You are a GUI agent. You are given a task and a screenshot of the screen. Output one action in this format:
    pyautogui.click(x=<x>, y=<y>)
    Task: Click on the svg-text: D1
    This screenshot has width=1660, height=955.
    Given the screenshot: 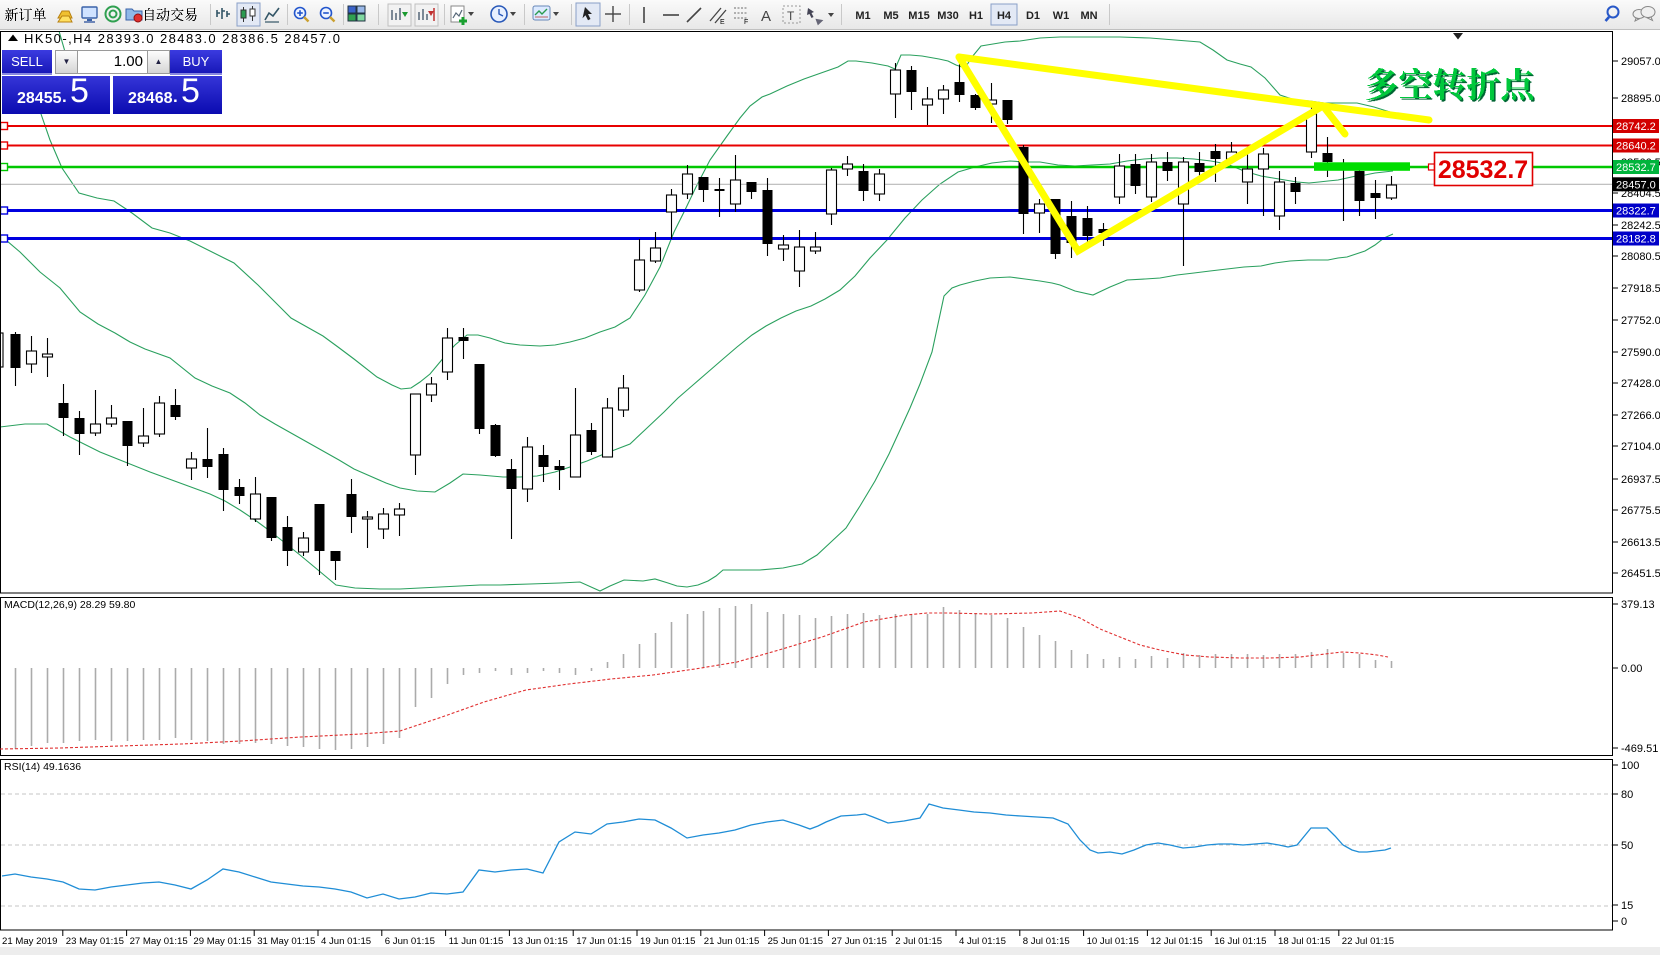 What is the action you would take?
    pyautogui.click(x=1033, y=16)
    